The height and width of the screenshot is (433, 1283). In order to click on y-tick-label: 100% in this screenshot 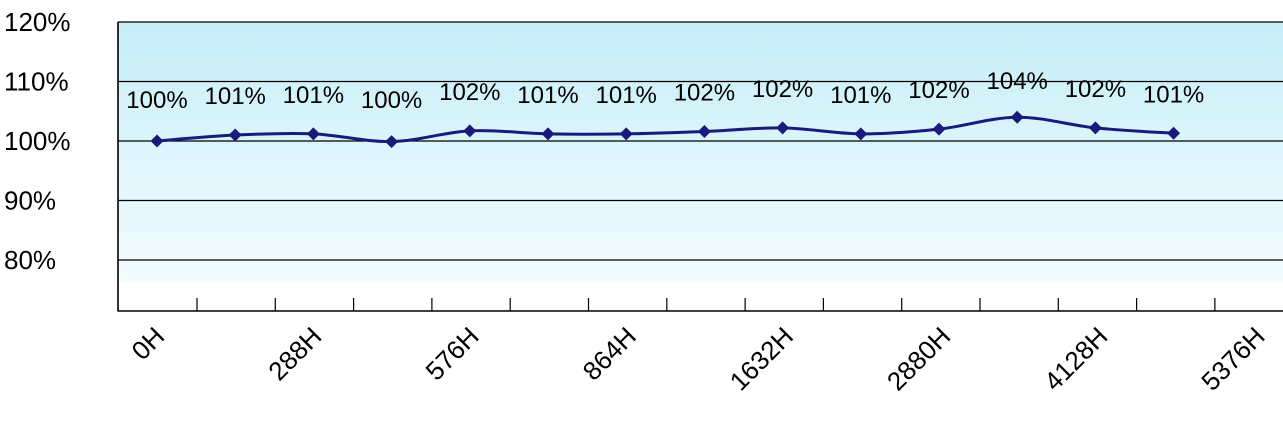, I will do `click(37, 141)`.